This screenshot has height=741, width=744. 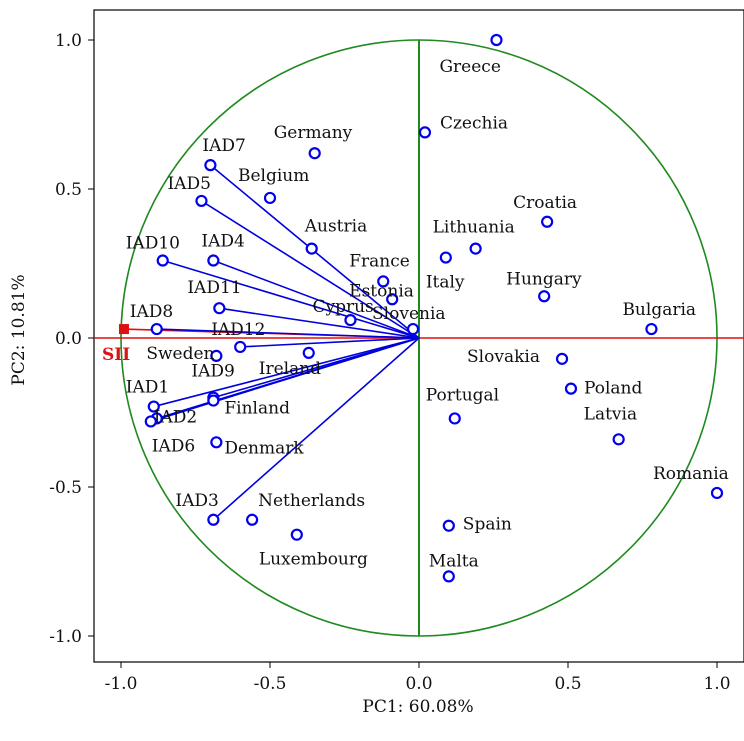 What do you see at coordinates (264, 448) in the screenshot?
I see `country-label: Denmark` at bounding box center [264, 448].